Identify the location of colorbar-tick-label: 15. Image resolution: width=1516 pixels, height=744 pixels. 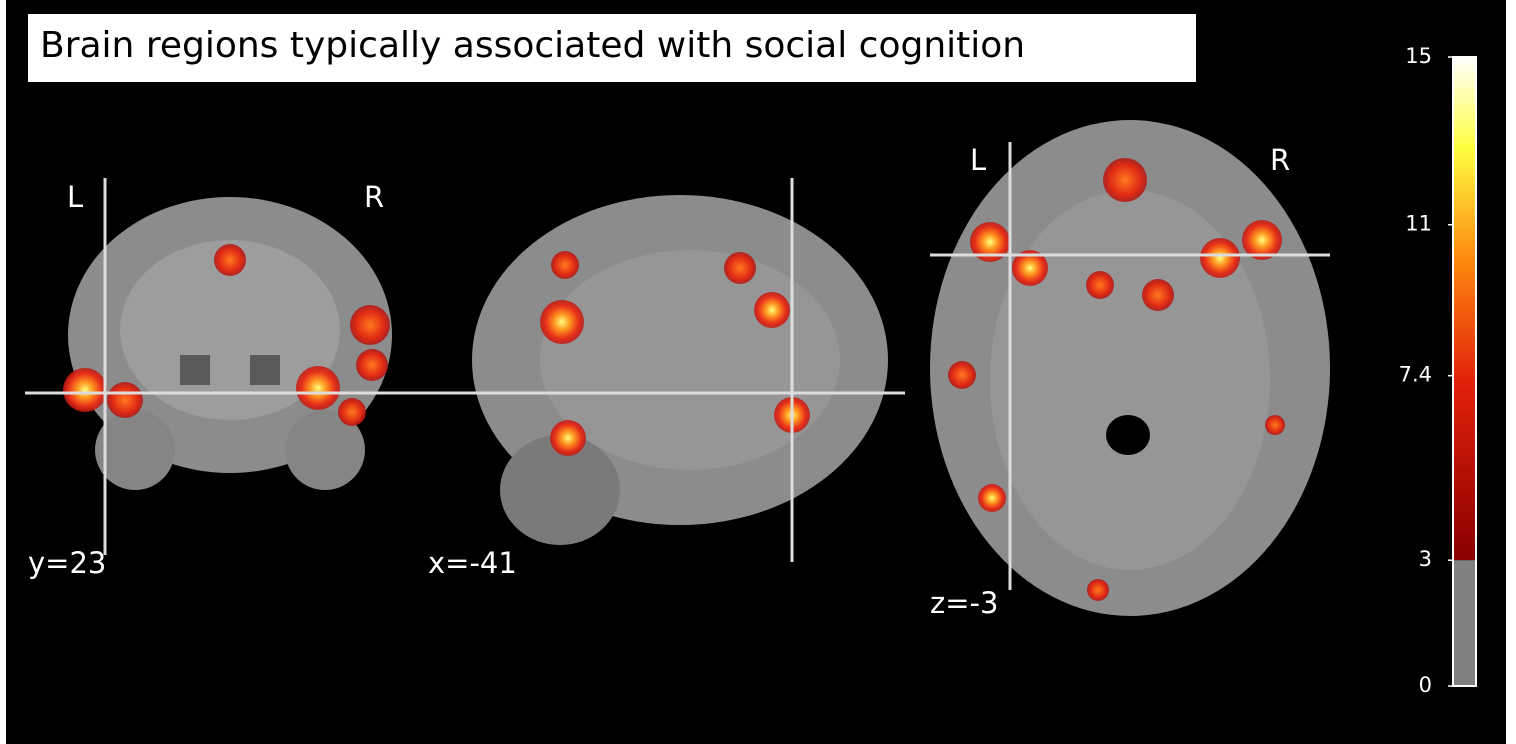
(1418, 56).